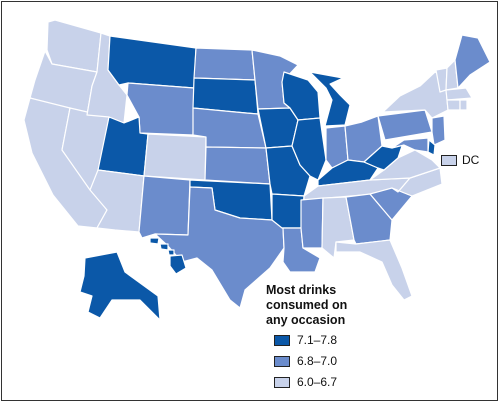  Describe the element at coordinates (471, 160) in the screenshot. I see `dc-label: DC` at that location.